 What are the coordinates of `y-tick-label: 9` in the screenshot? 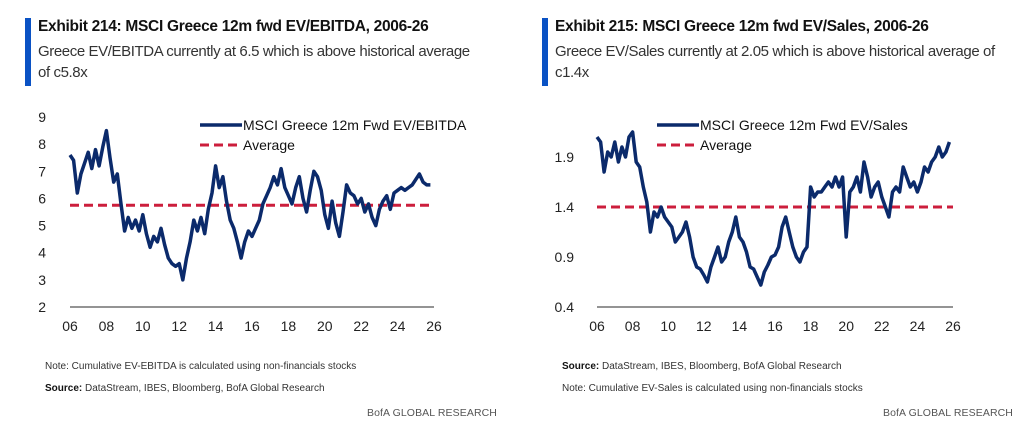 It's located at (42, 117).